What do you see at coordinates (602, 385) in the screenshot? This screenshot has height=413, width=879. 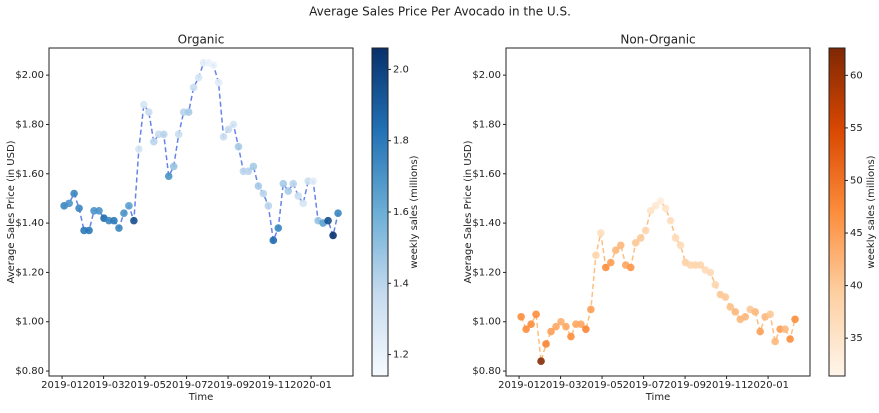 I see `x-tick-label: 2019-05` at bounding box center [602, 385].